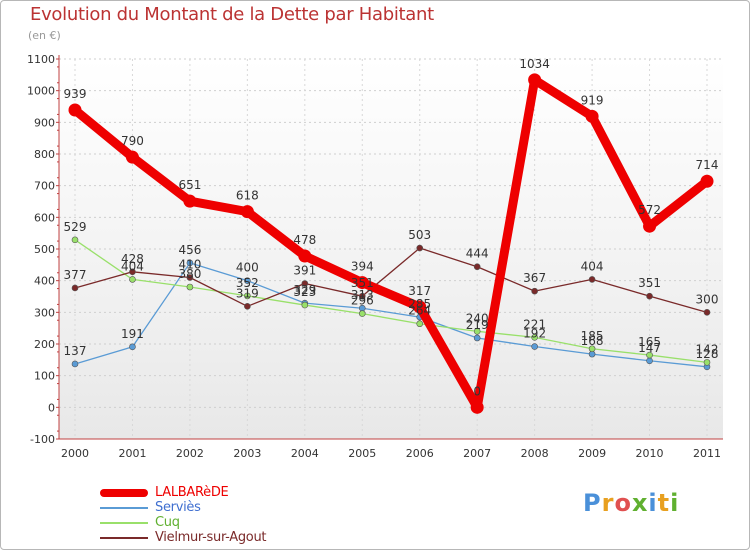  What do you see at coordinates (640, 503) in the screenshot?
I see `logo-letter: x` at bounding box center [640, 503].